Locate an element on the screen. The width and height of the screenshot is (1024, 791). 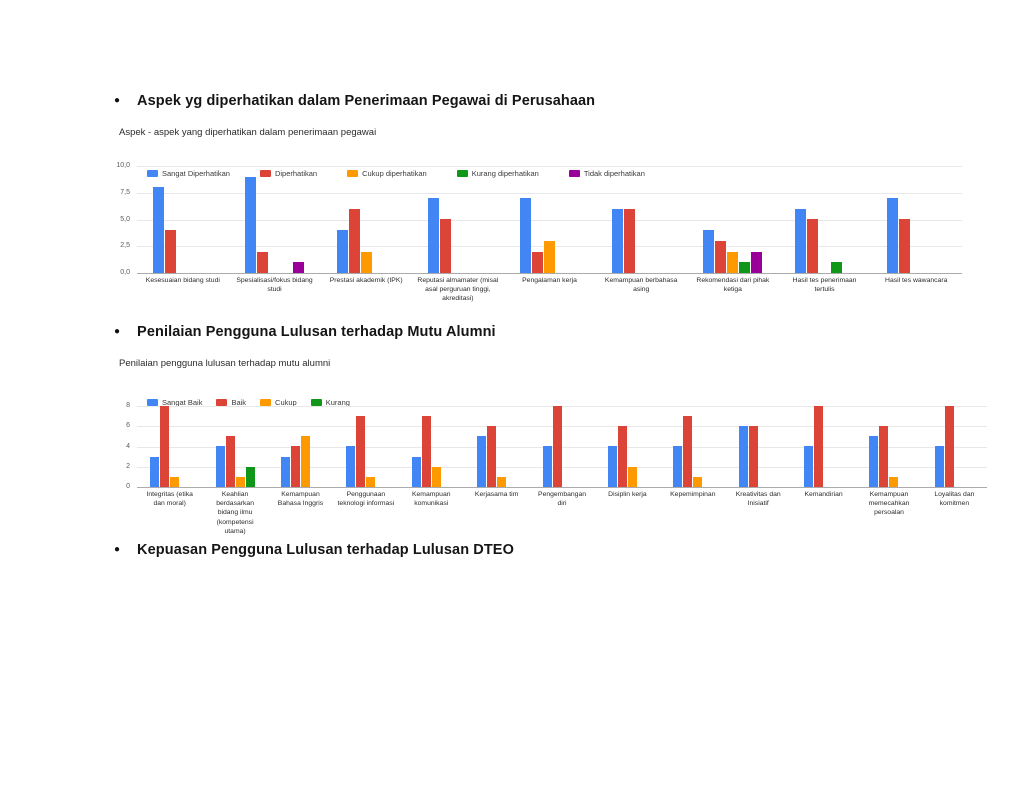
x-category-label: Kemampuan memecahkan persoalan is located at coordinates (889, 504).